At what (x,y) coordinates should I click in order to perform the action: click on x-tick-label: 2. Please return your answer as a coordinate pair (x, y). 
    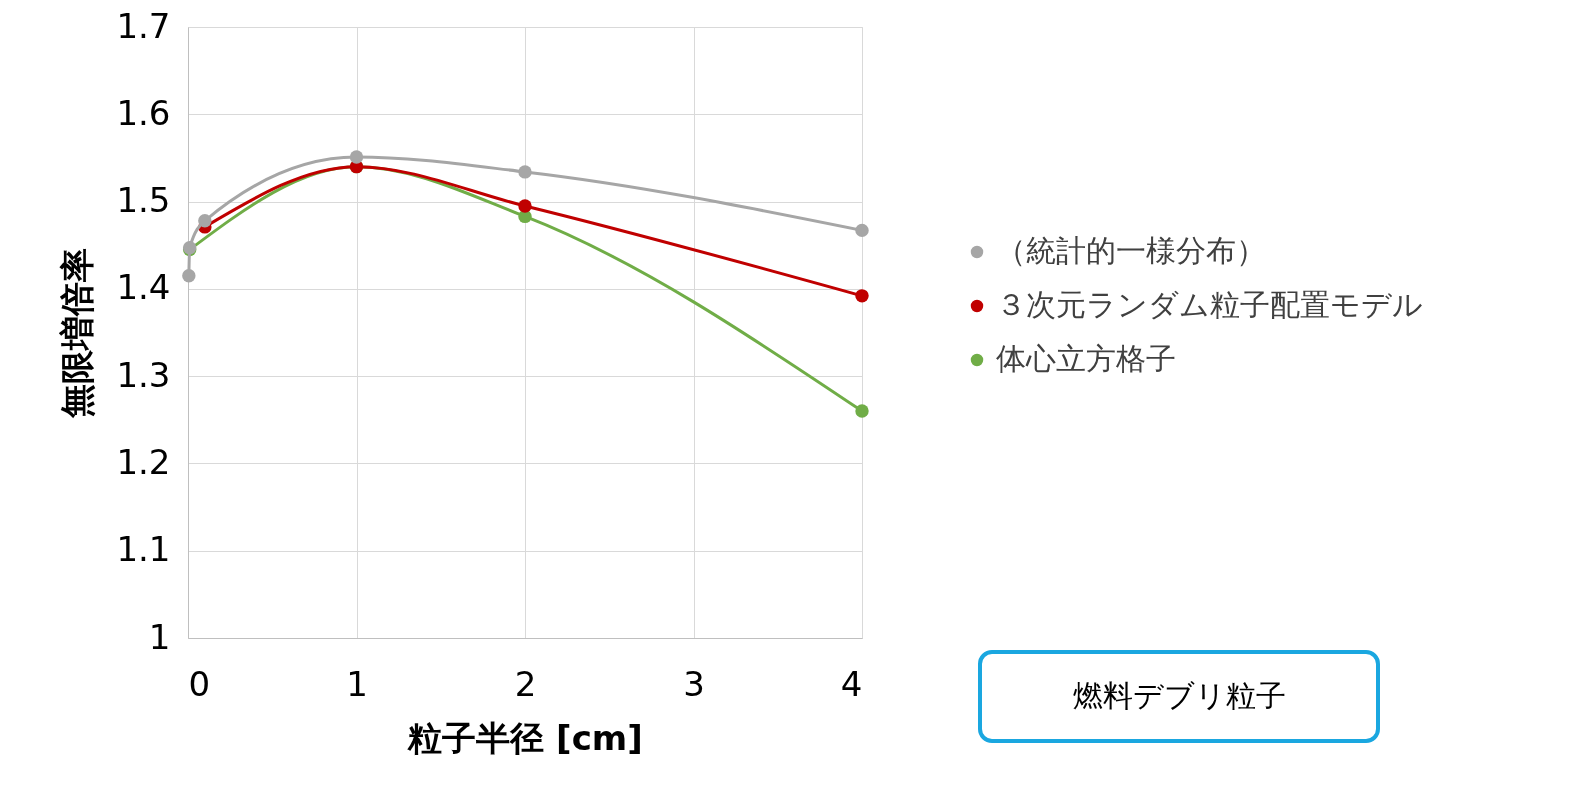
    Looking at the image, I should click on (525, 683).